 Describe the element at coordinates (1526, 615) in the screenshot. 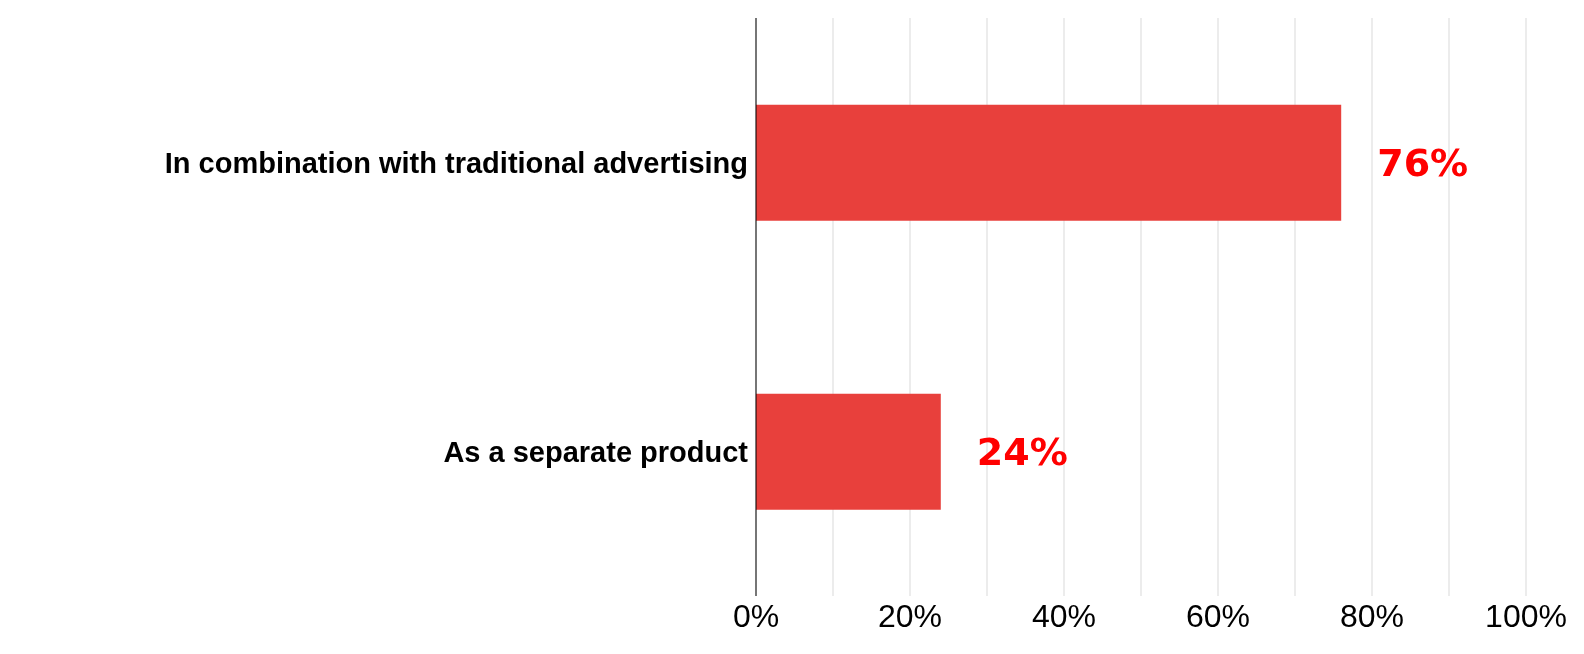

I see `x-tick-label: 100%` at that location.